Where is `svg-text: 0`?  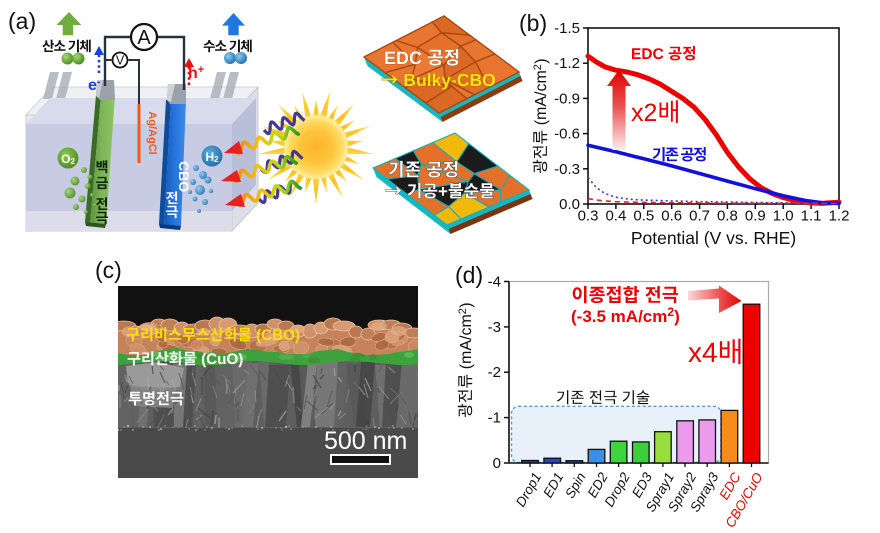 svg-text: 0 is located at coordinates (497, 463).